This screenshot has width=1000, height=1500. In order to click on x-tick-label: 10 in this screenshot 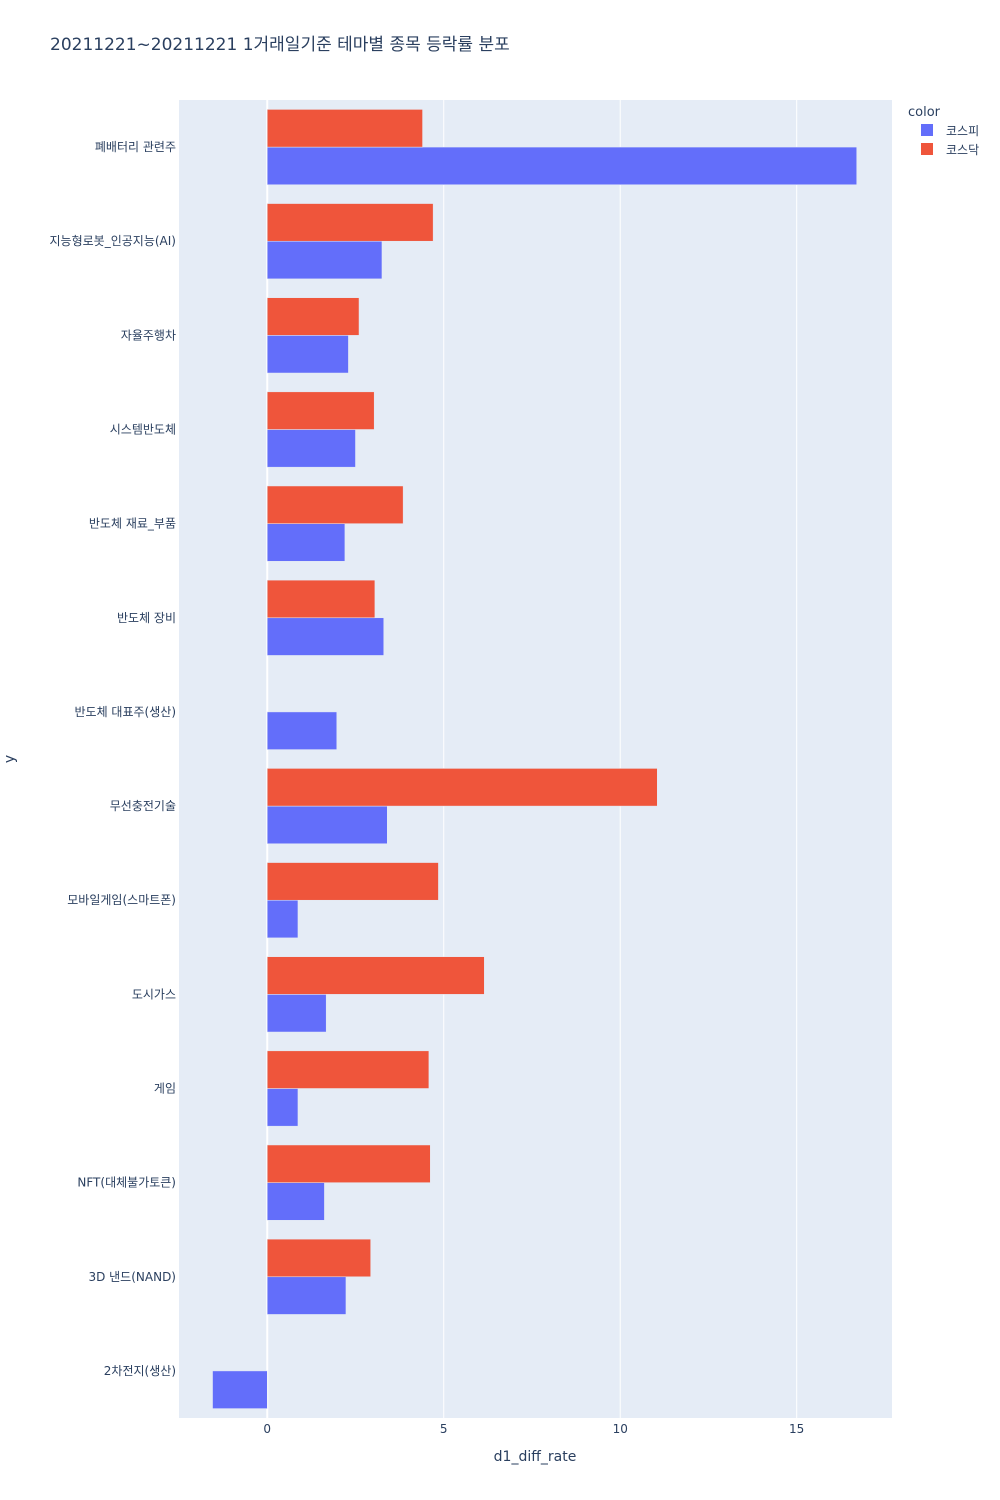, I will do `click(620, 1429)`.